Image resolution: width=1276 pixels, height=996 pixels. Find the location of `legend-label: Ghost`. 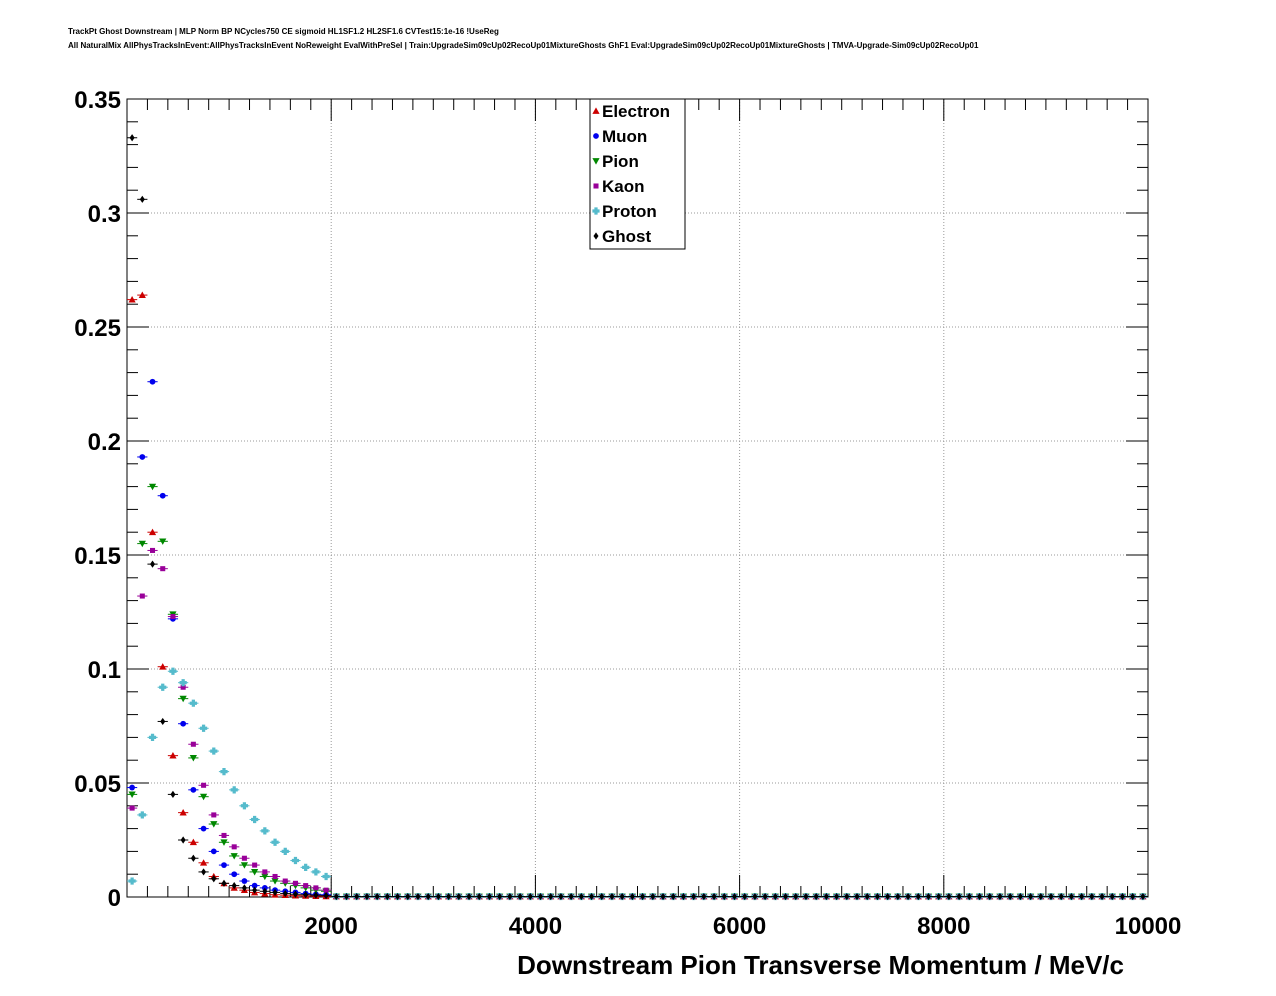

legend-label: Ghost is located at coordinates (626, 236).